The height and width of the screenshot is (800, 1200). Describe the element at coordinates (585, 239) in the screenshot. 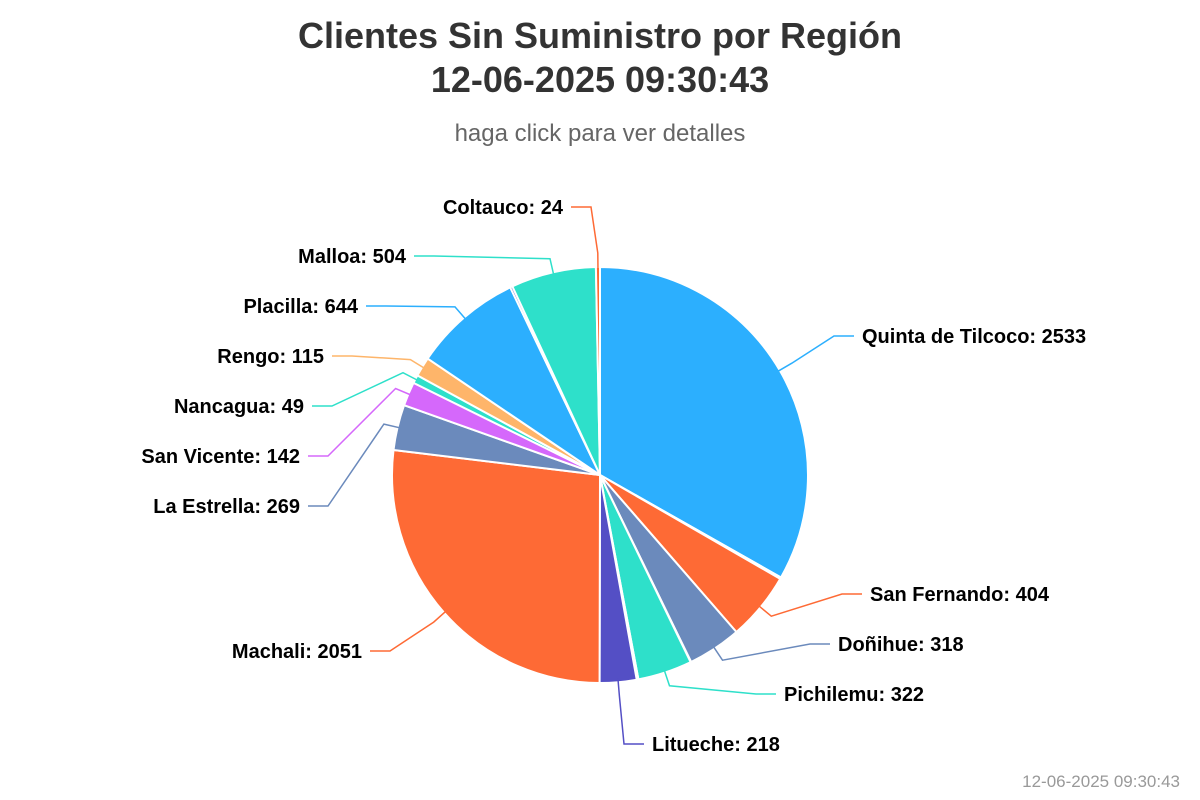

I see `connector-coltauco` at that location.